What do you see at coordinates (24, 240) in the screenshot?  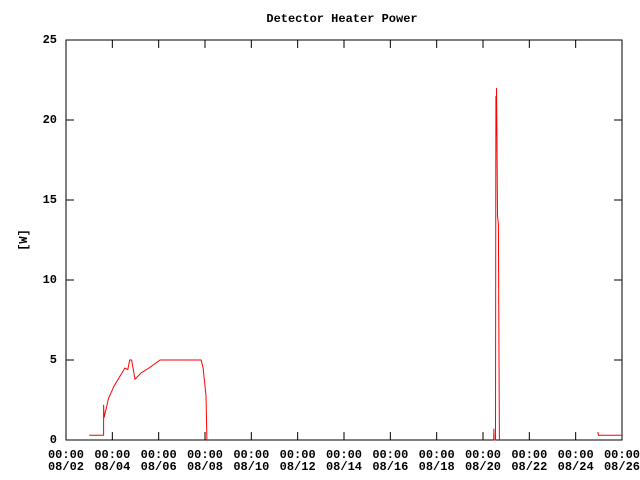 I see `y-axis-label: [W]` at bounding box center [24, 240].